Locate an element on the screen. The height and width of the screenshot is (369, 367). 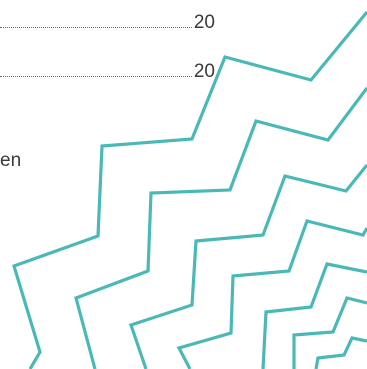
toc-entry-1: 20 is located at coordinates (107, 21).